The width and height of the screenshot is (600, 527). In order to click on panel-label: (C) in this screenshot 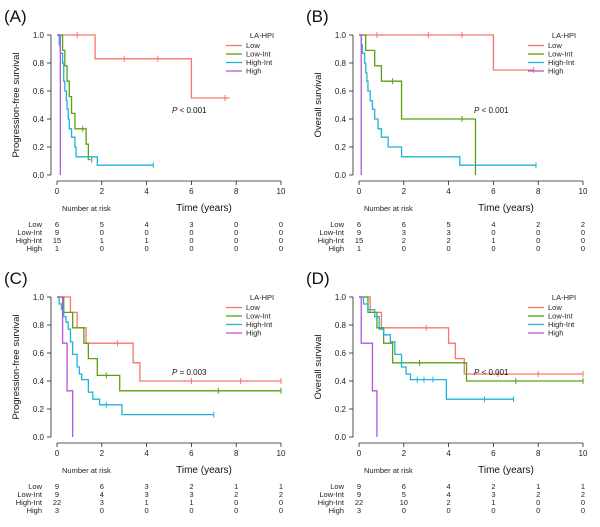, I will do `click(16, 278)`.